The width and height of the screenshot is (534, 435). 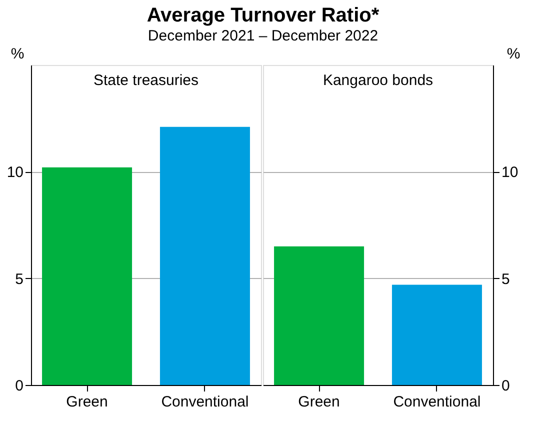 What do you see at coordinates (506, 279) in the screenshot?
I see `y2-tick-label: 5` at bounding box center [506, 279].